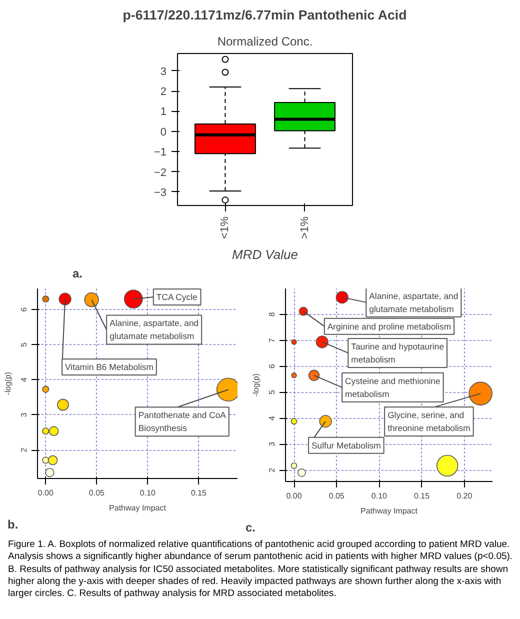 This screenshot has height=619, width=520. What do you see at coordinates (160, 192) in the screenshot?
I see `y-tick-label: −3` at bounding box center [160, 192].